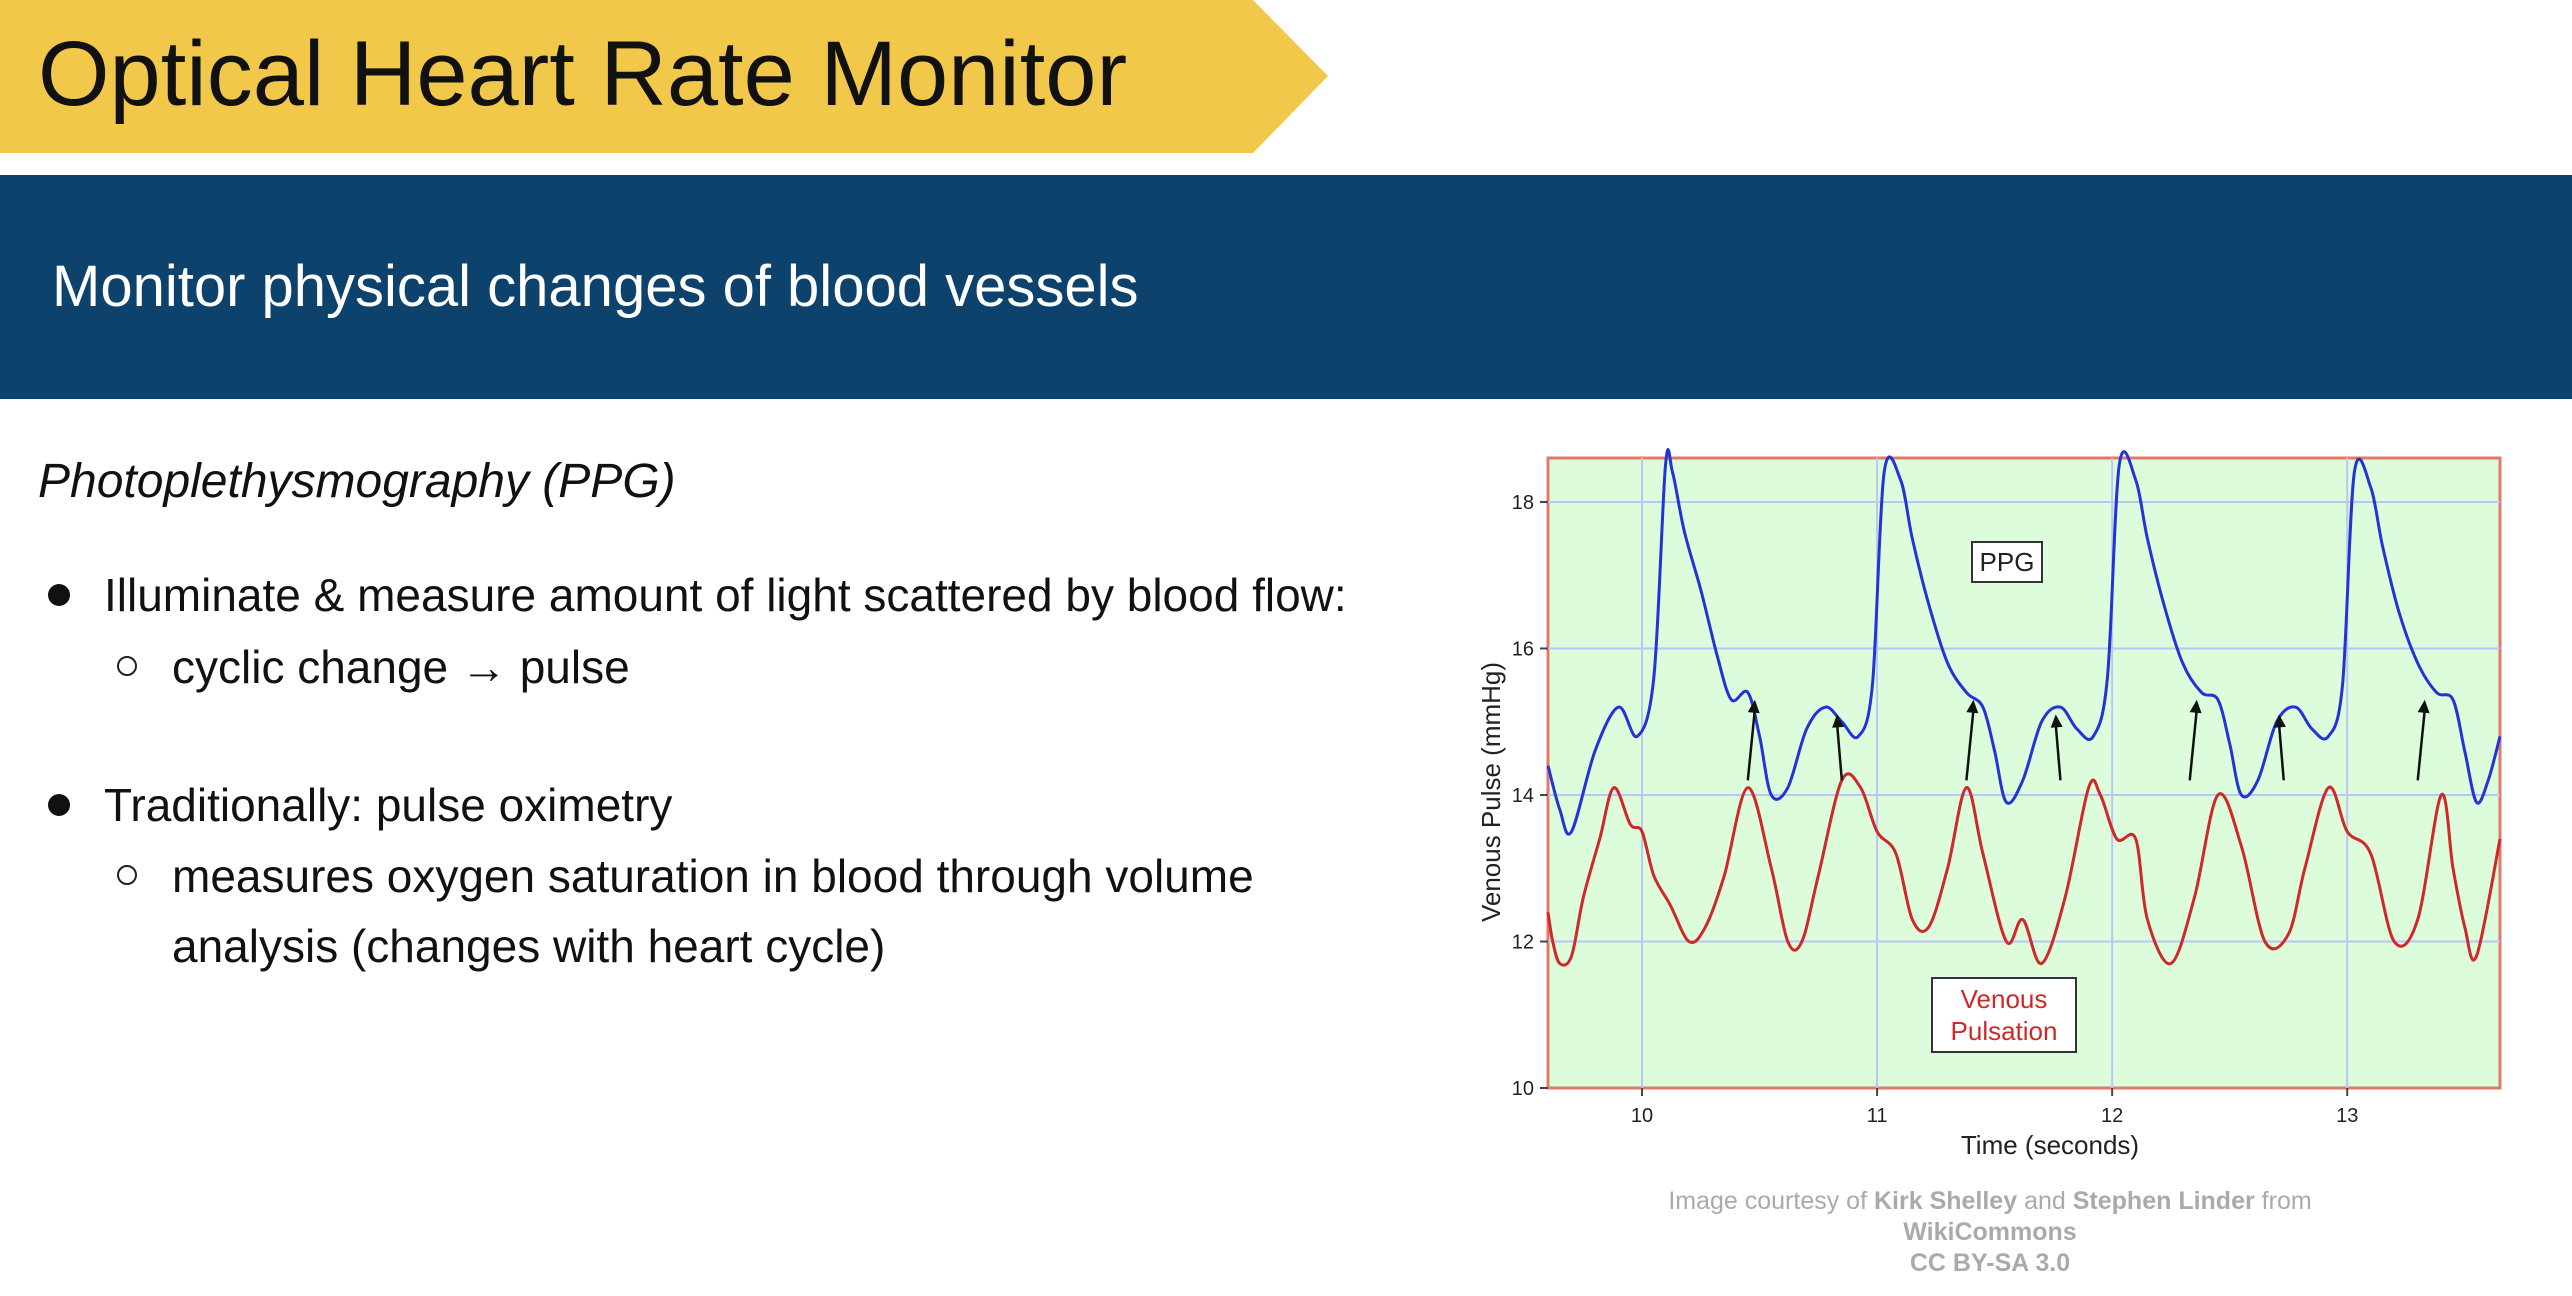 The width and height of the screenshot is (2572, 1296). I want to click on x-tick-label: 12, so click(2112, 1116).